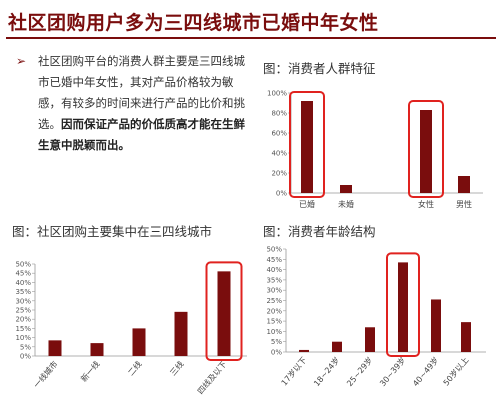 The image size is (499, 408). I want to click on highlight-box-city-tier, so click(224, 311).